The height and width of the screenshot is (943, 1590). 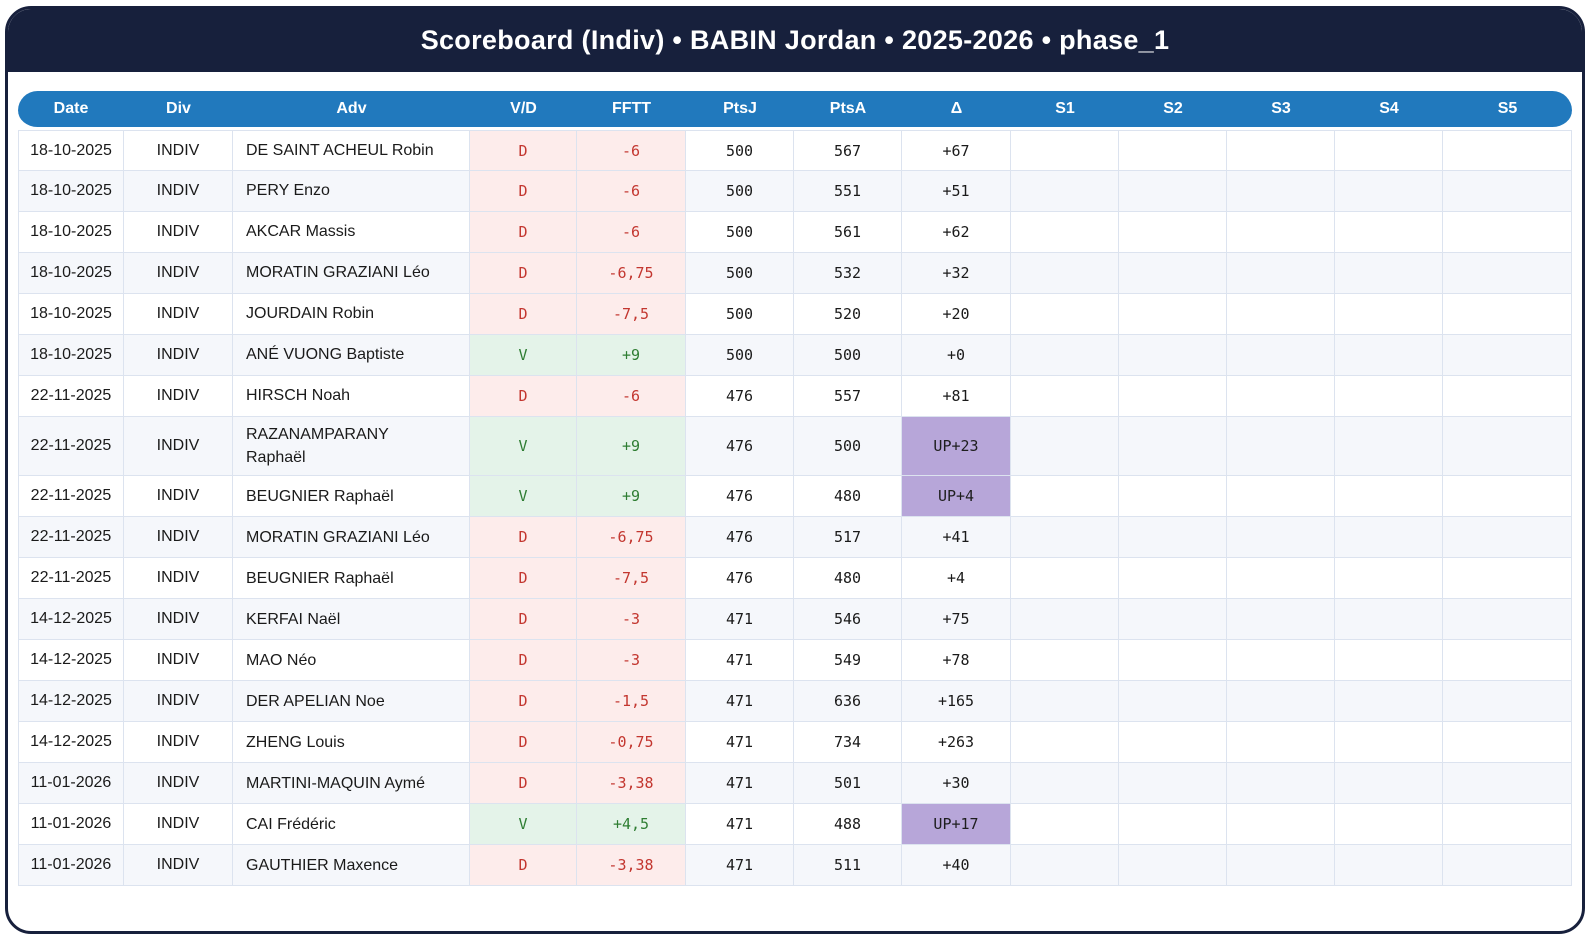 I want to click on cell-adversary: BEUGNIER Raphaël, so click(x=351, y=497).